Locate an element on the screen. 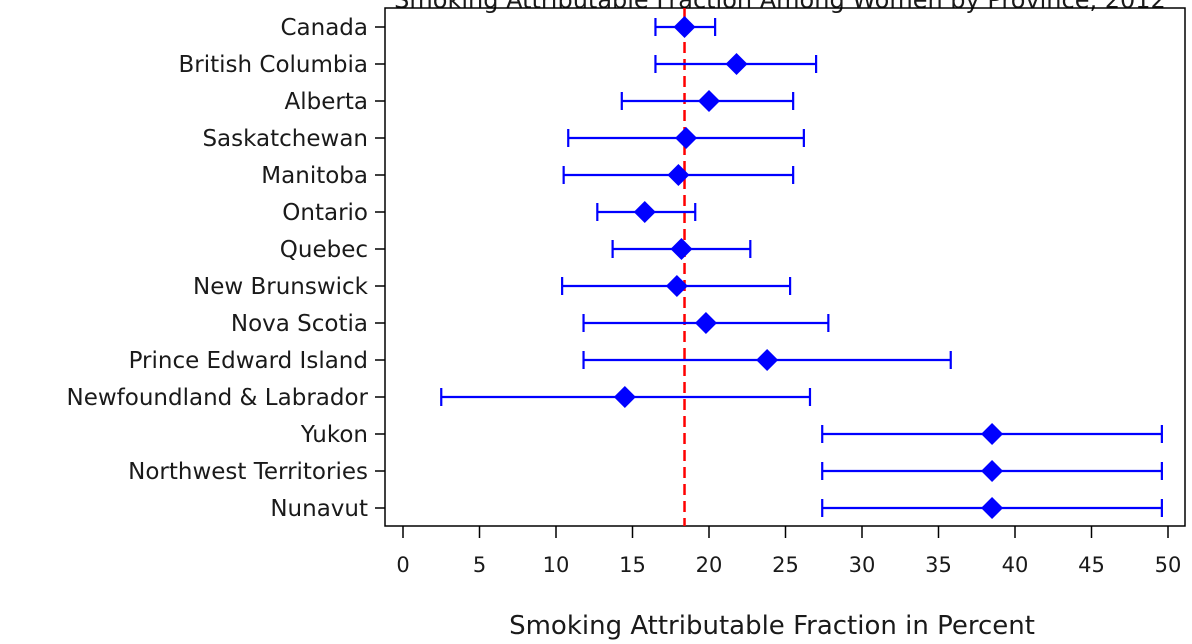 The width and height of the screenshot is (1192, 644). y-tick-label: British Columbia is located at coordinates (274, 65).